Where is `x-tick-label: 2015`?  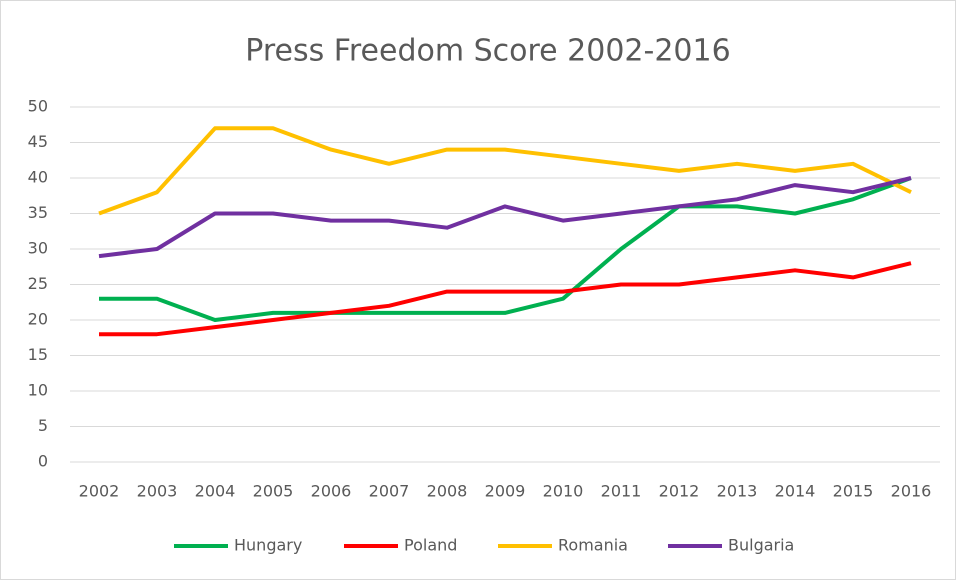
x-tick-label: 2015 is located at coordinates (853, 491).